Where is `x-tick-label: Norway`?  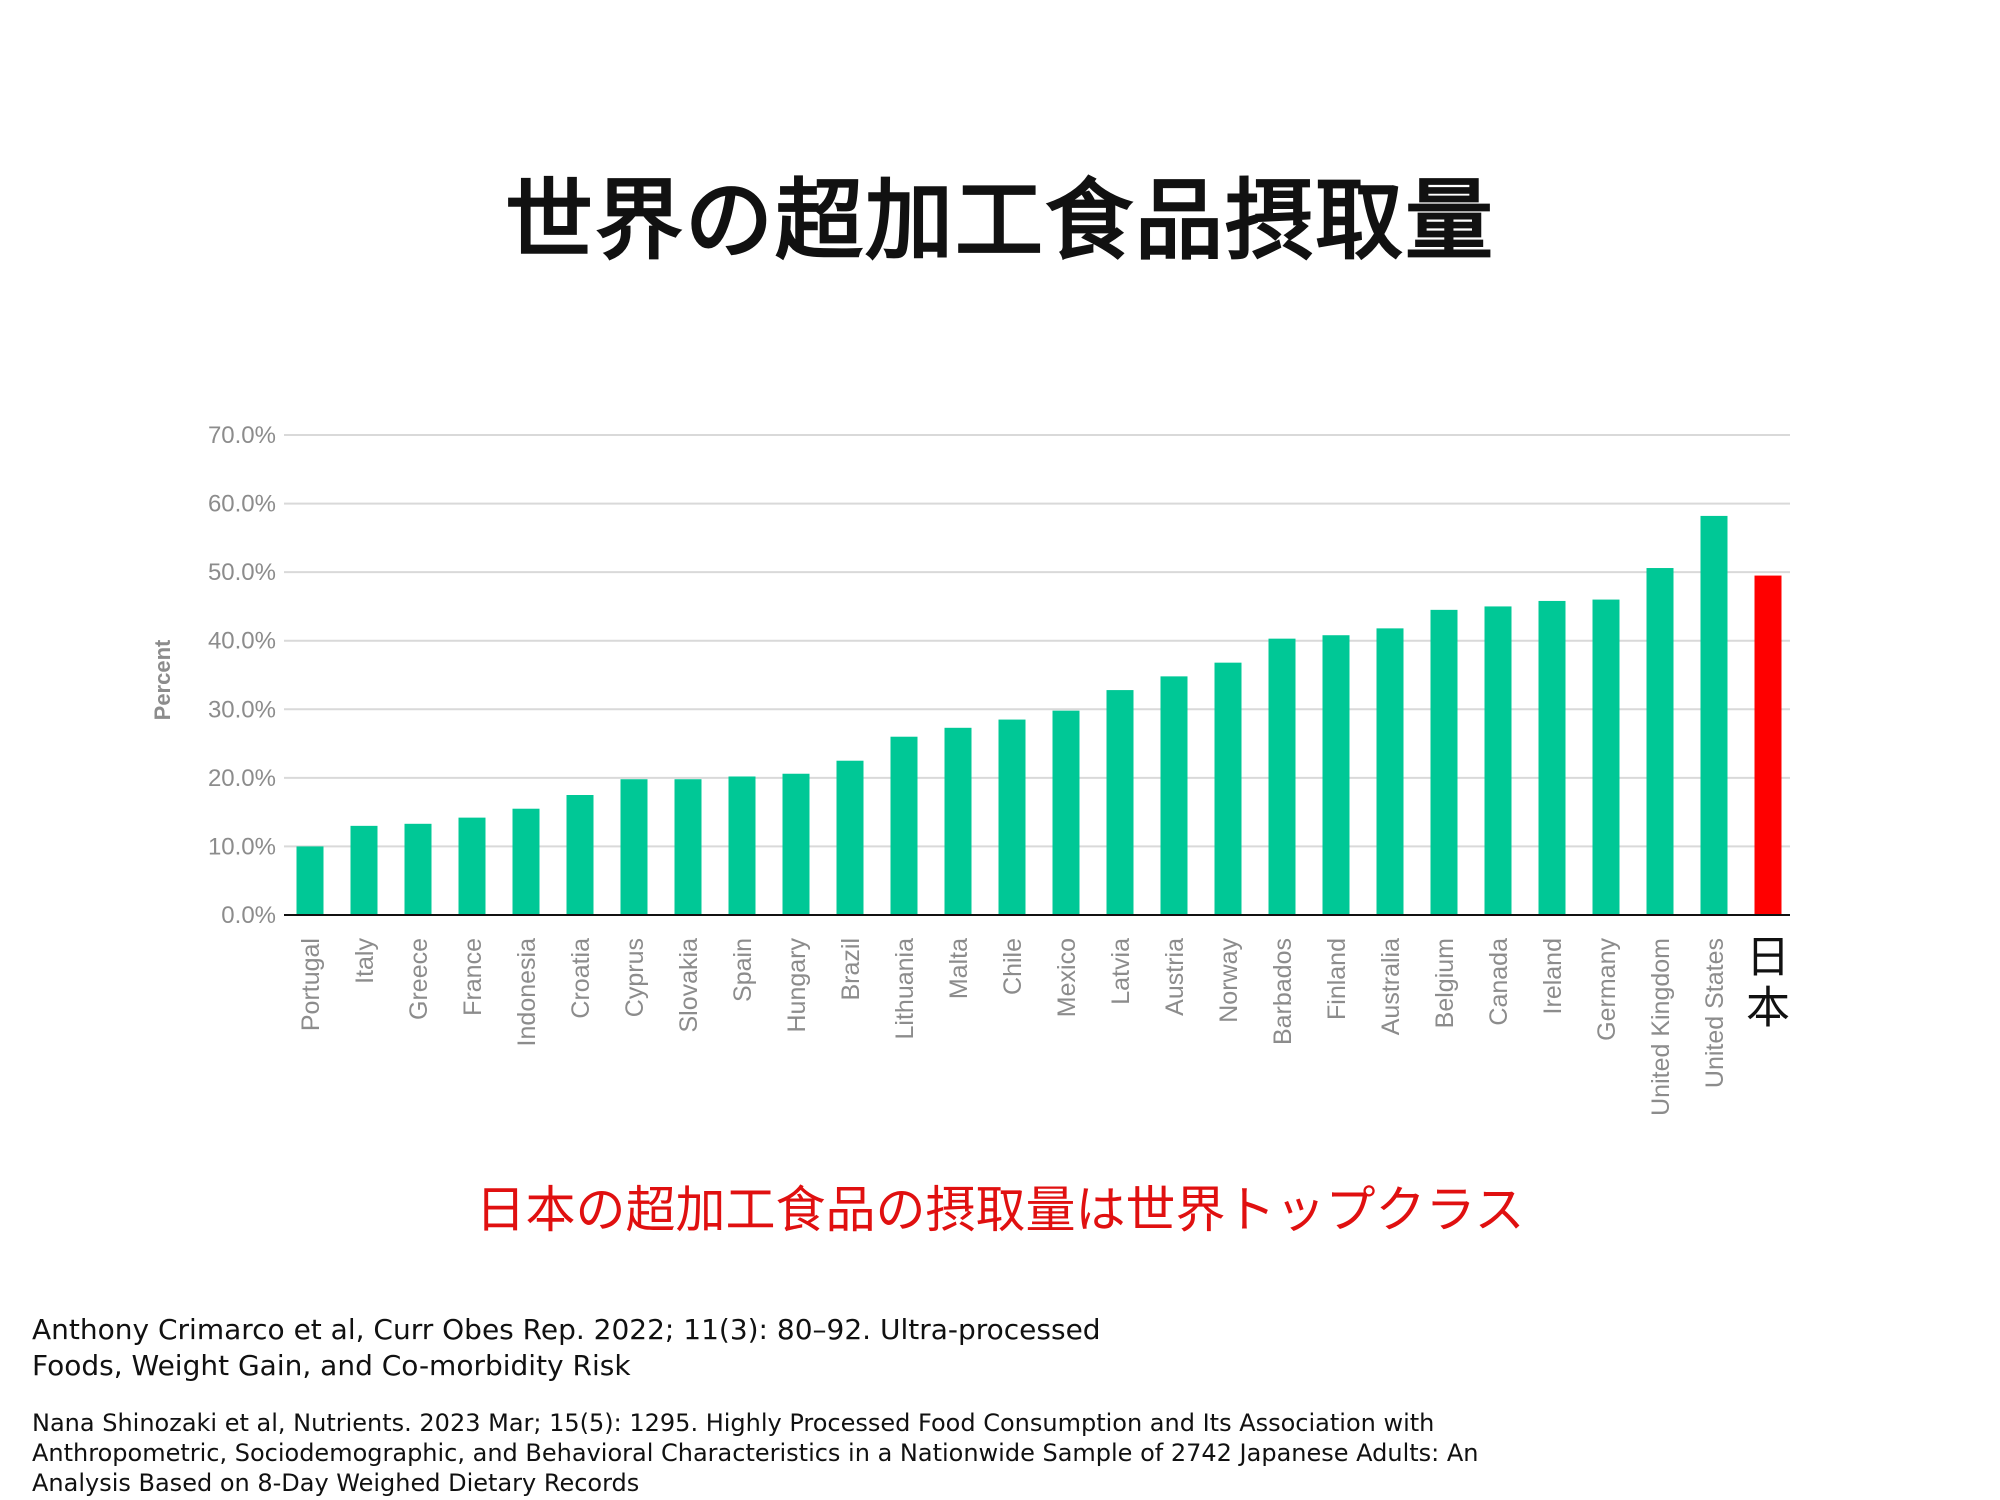 x-tick-label: Norway is located at coordinates (1229, 980).